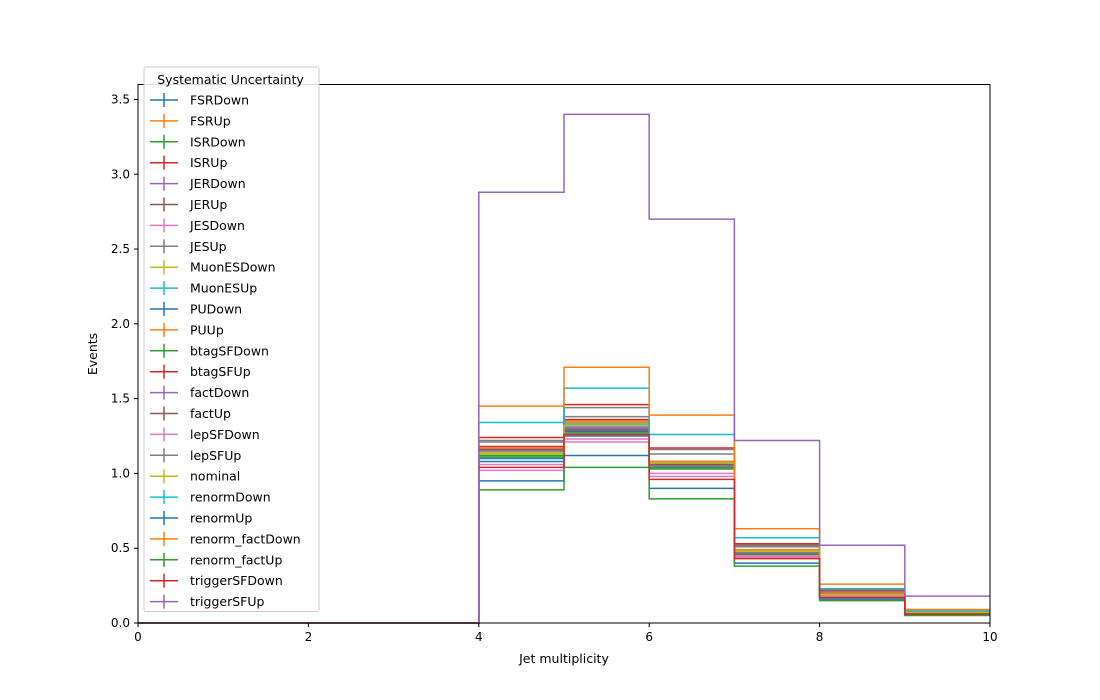 The image size is (1100, 700). I want to click on legend-box, so click(231, 339).